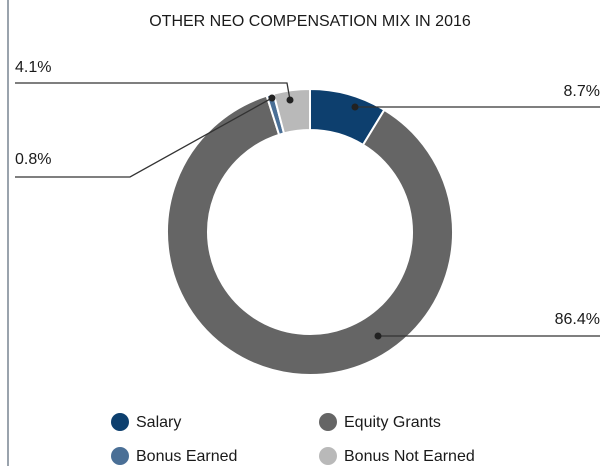 This screenshot has width=603, height=466. Describe the element at coordinates (291, 111) in the screenshot. I see `slice` at that location.